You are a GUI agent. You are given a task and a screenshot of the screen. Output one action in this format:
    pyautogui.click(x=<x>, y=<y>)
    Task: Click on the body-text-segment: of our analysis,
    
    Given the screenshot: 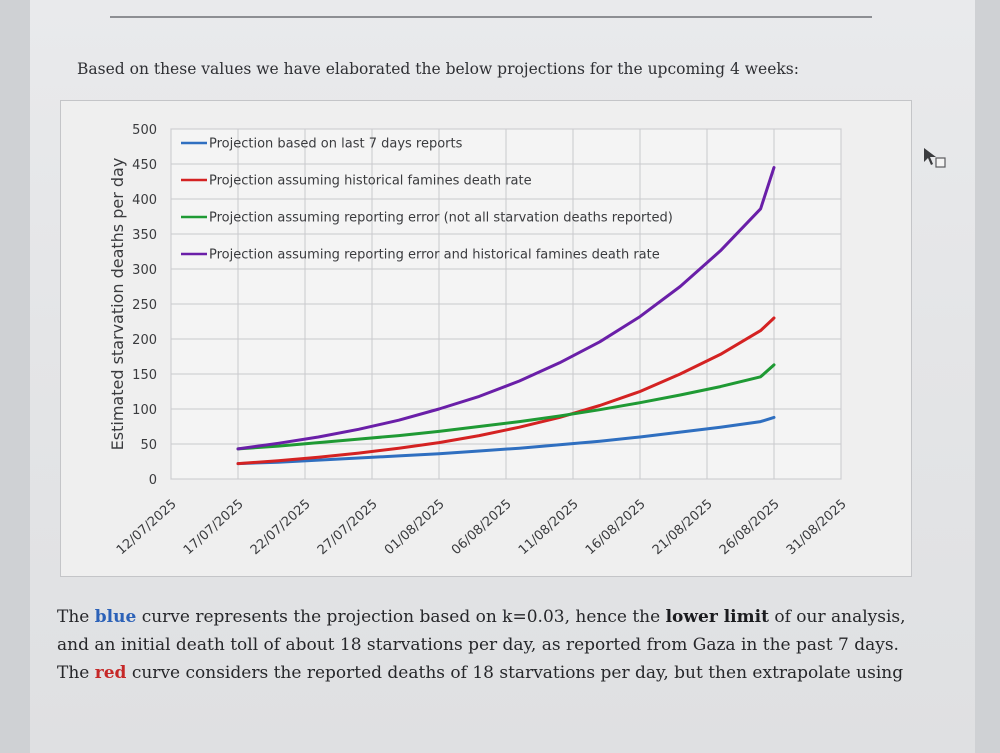 What is the action you would take?
    pyautogui.click(x=837, y=617)
    